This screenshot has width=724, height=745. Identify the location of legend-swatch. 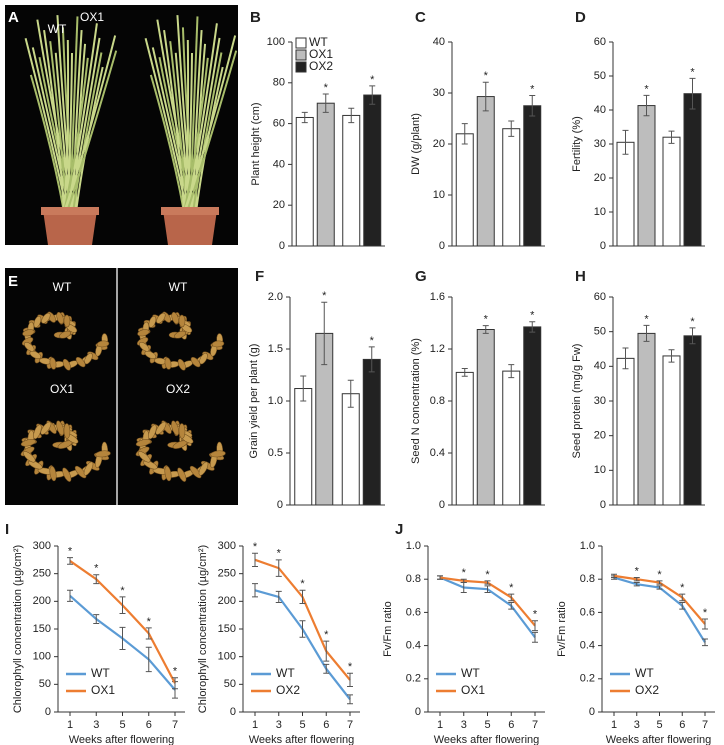
(301, 67).